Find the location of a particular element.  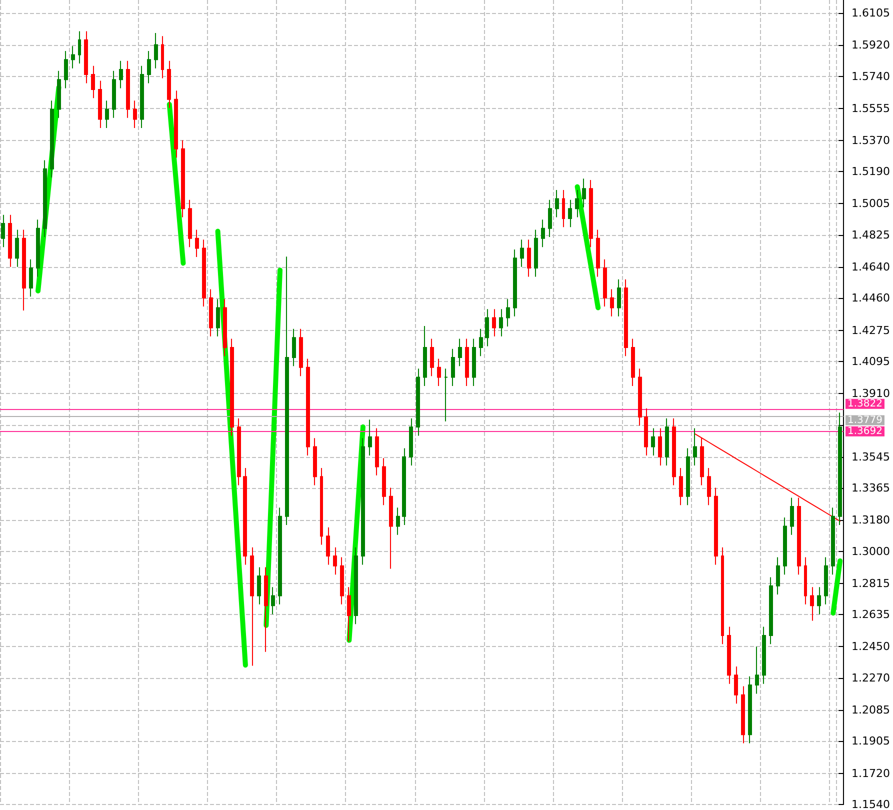

y-tick-label: 1.4825 is located at coordinates (871, 235).